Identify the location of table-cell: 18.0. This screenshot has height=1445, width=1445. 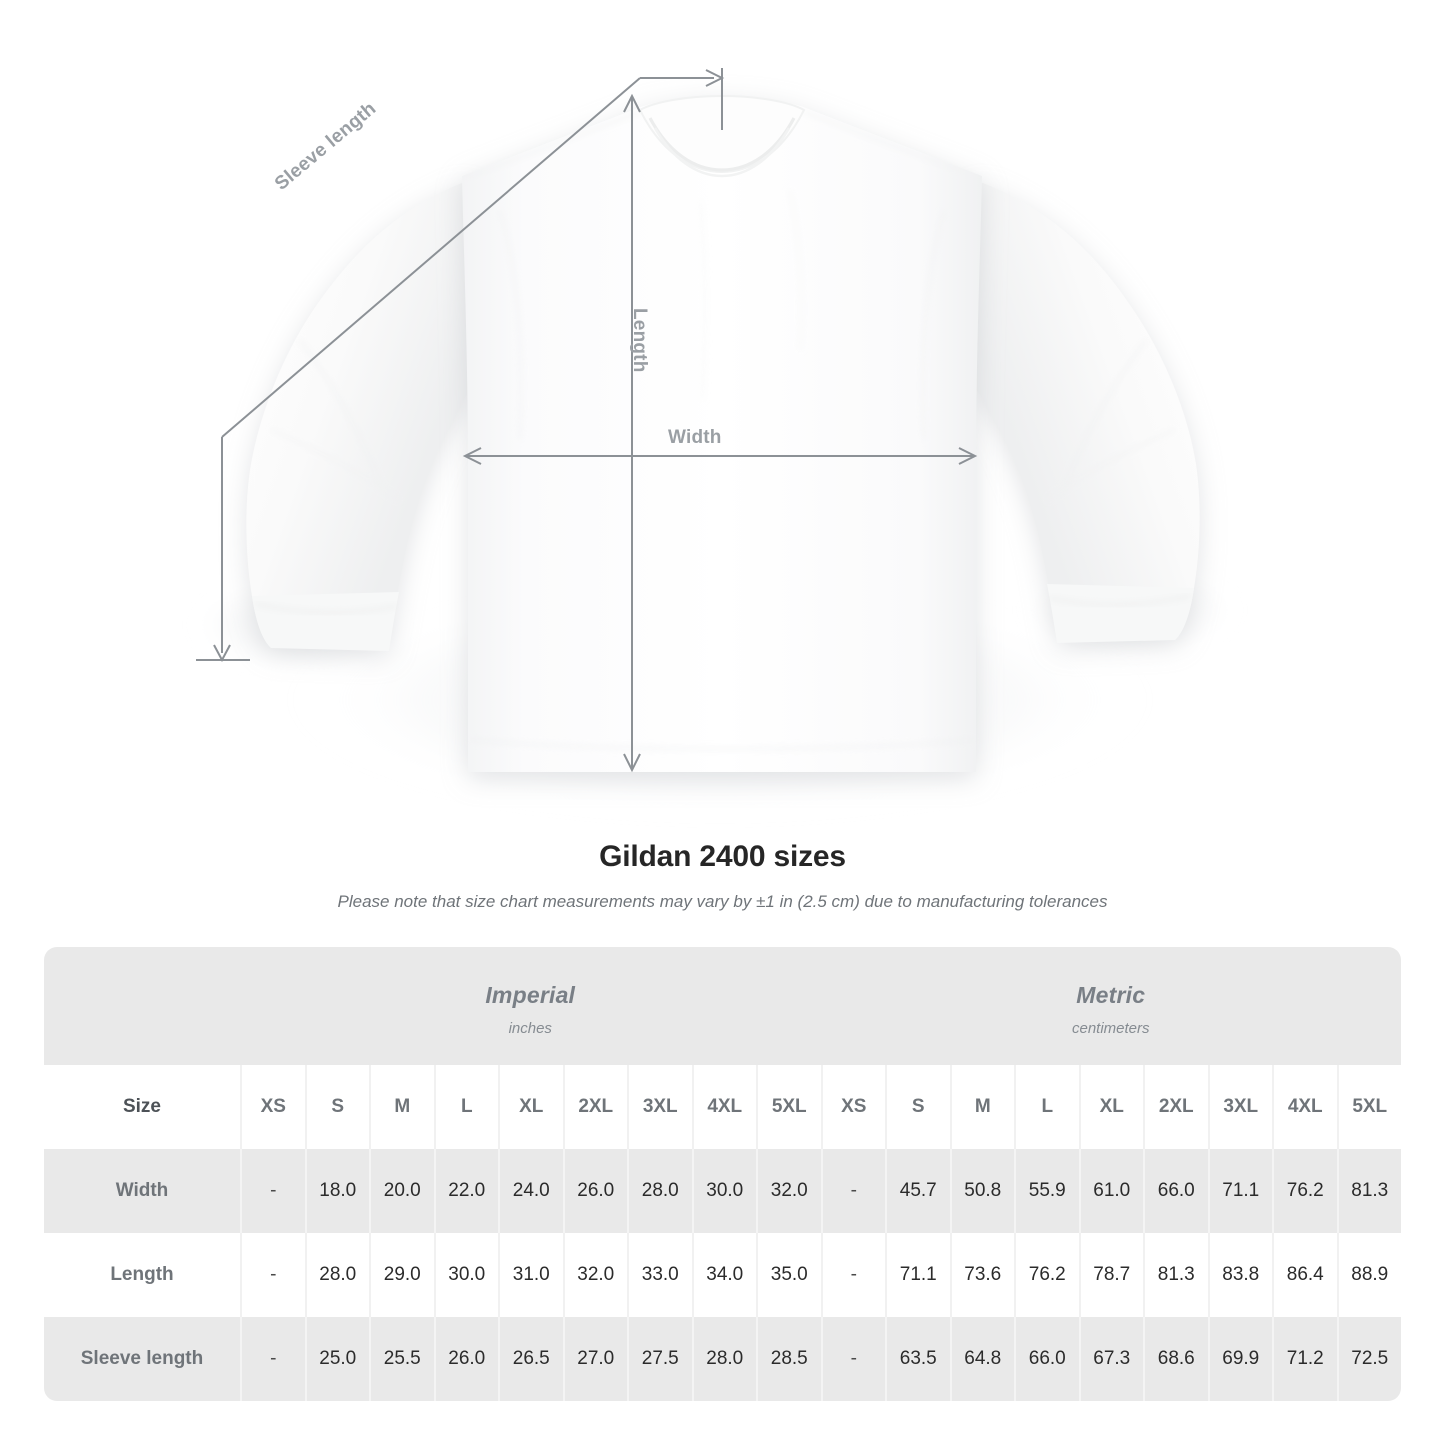
(337, 1191).